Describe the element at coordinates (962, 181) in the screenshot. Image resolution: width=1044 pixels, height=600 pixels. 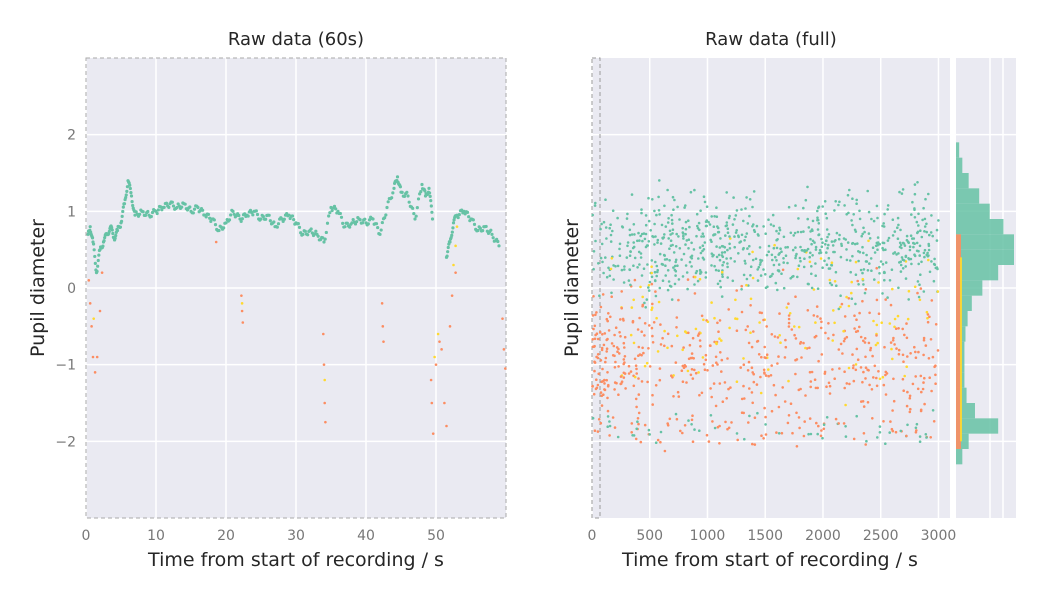
I see `histogram-bar` at that location.